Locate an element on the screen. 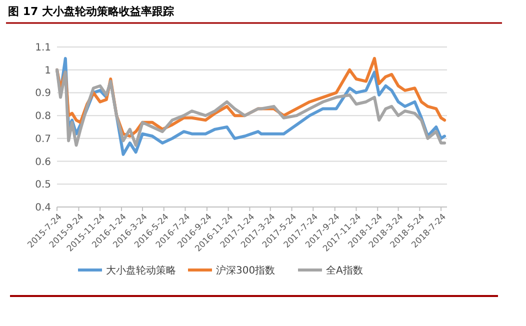 The image size is (526, 326). legend-label: 大小盘轮动策略 is located at coordinates (141, 270).